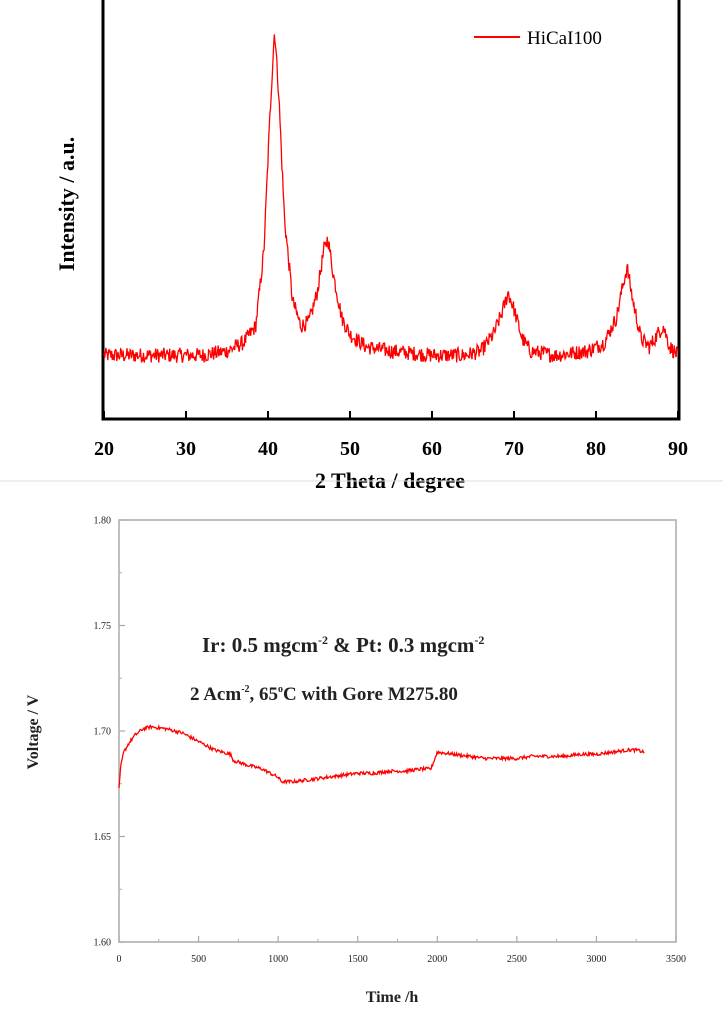  I want to click on legend: HiCaI100, so click(538, 38).